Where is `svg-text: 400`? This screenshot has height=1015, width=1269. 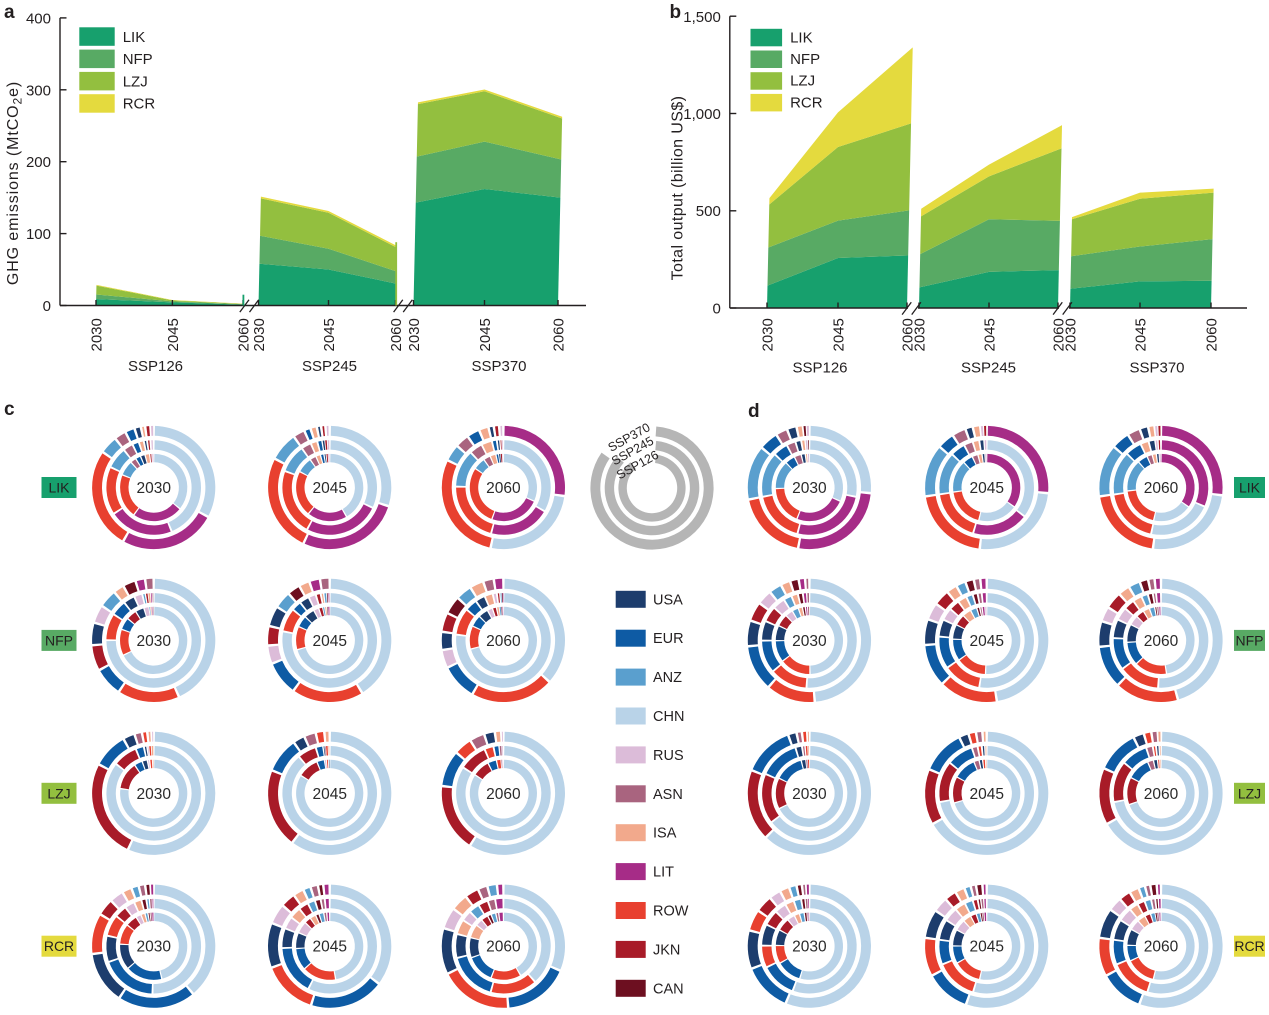
svg-text: 400 is located at coordinates (38, 18).